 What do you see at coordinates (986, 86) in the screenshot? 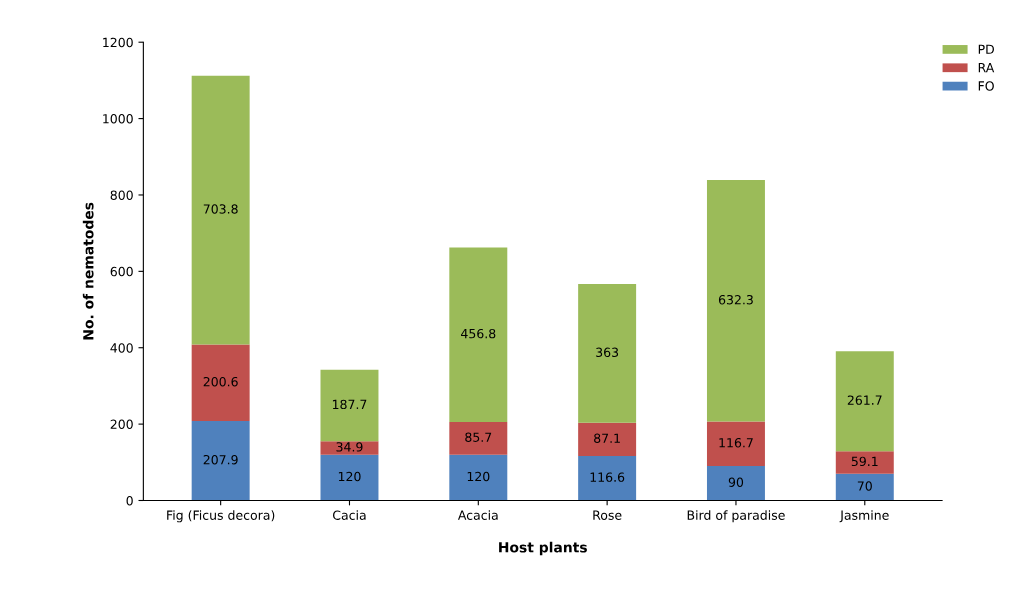
I see `legend-label: FO` at bounding box center [986, 86].